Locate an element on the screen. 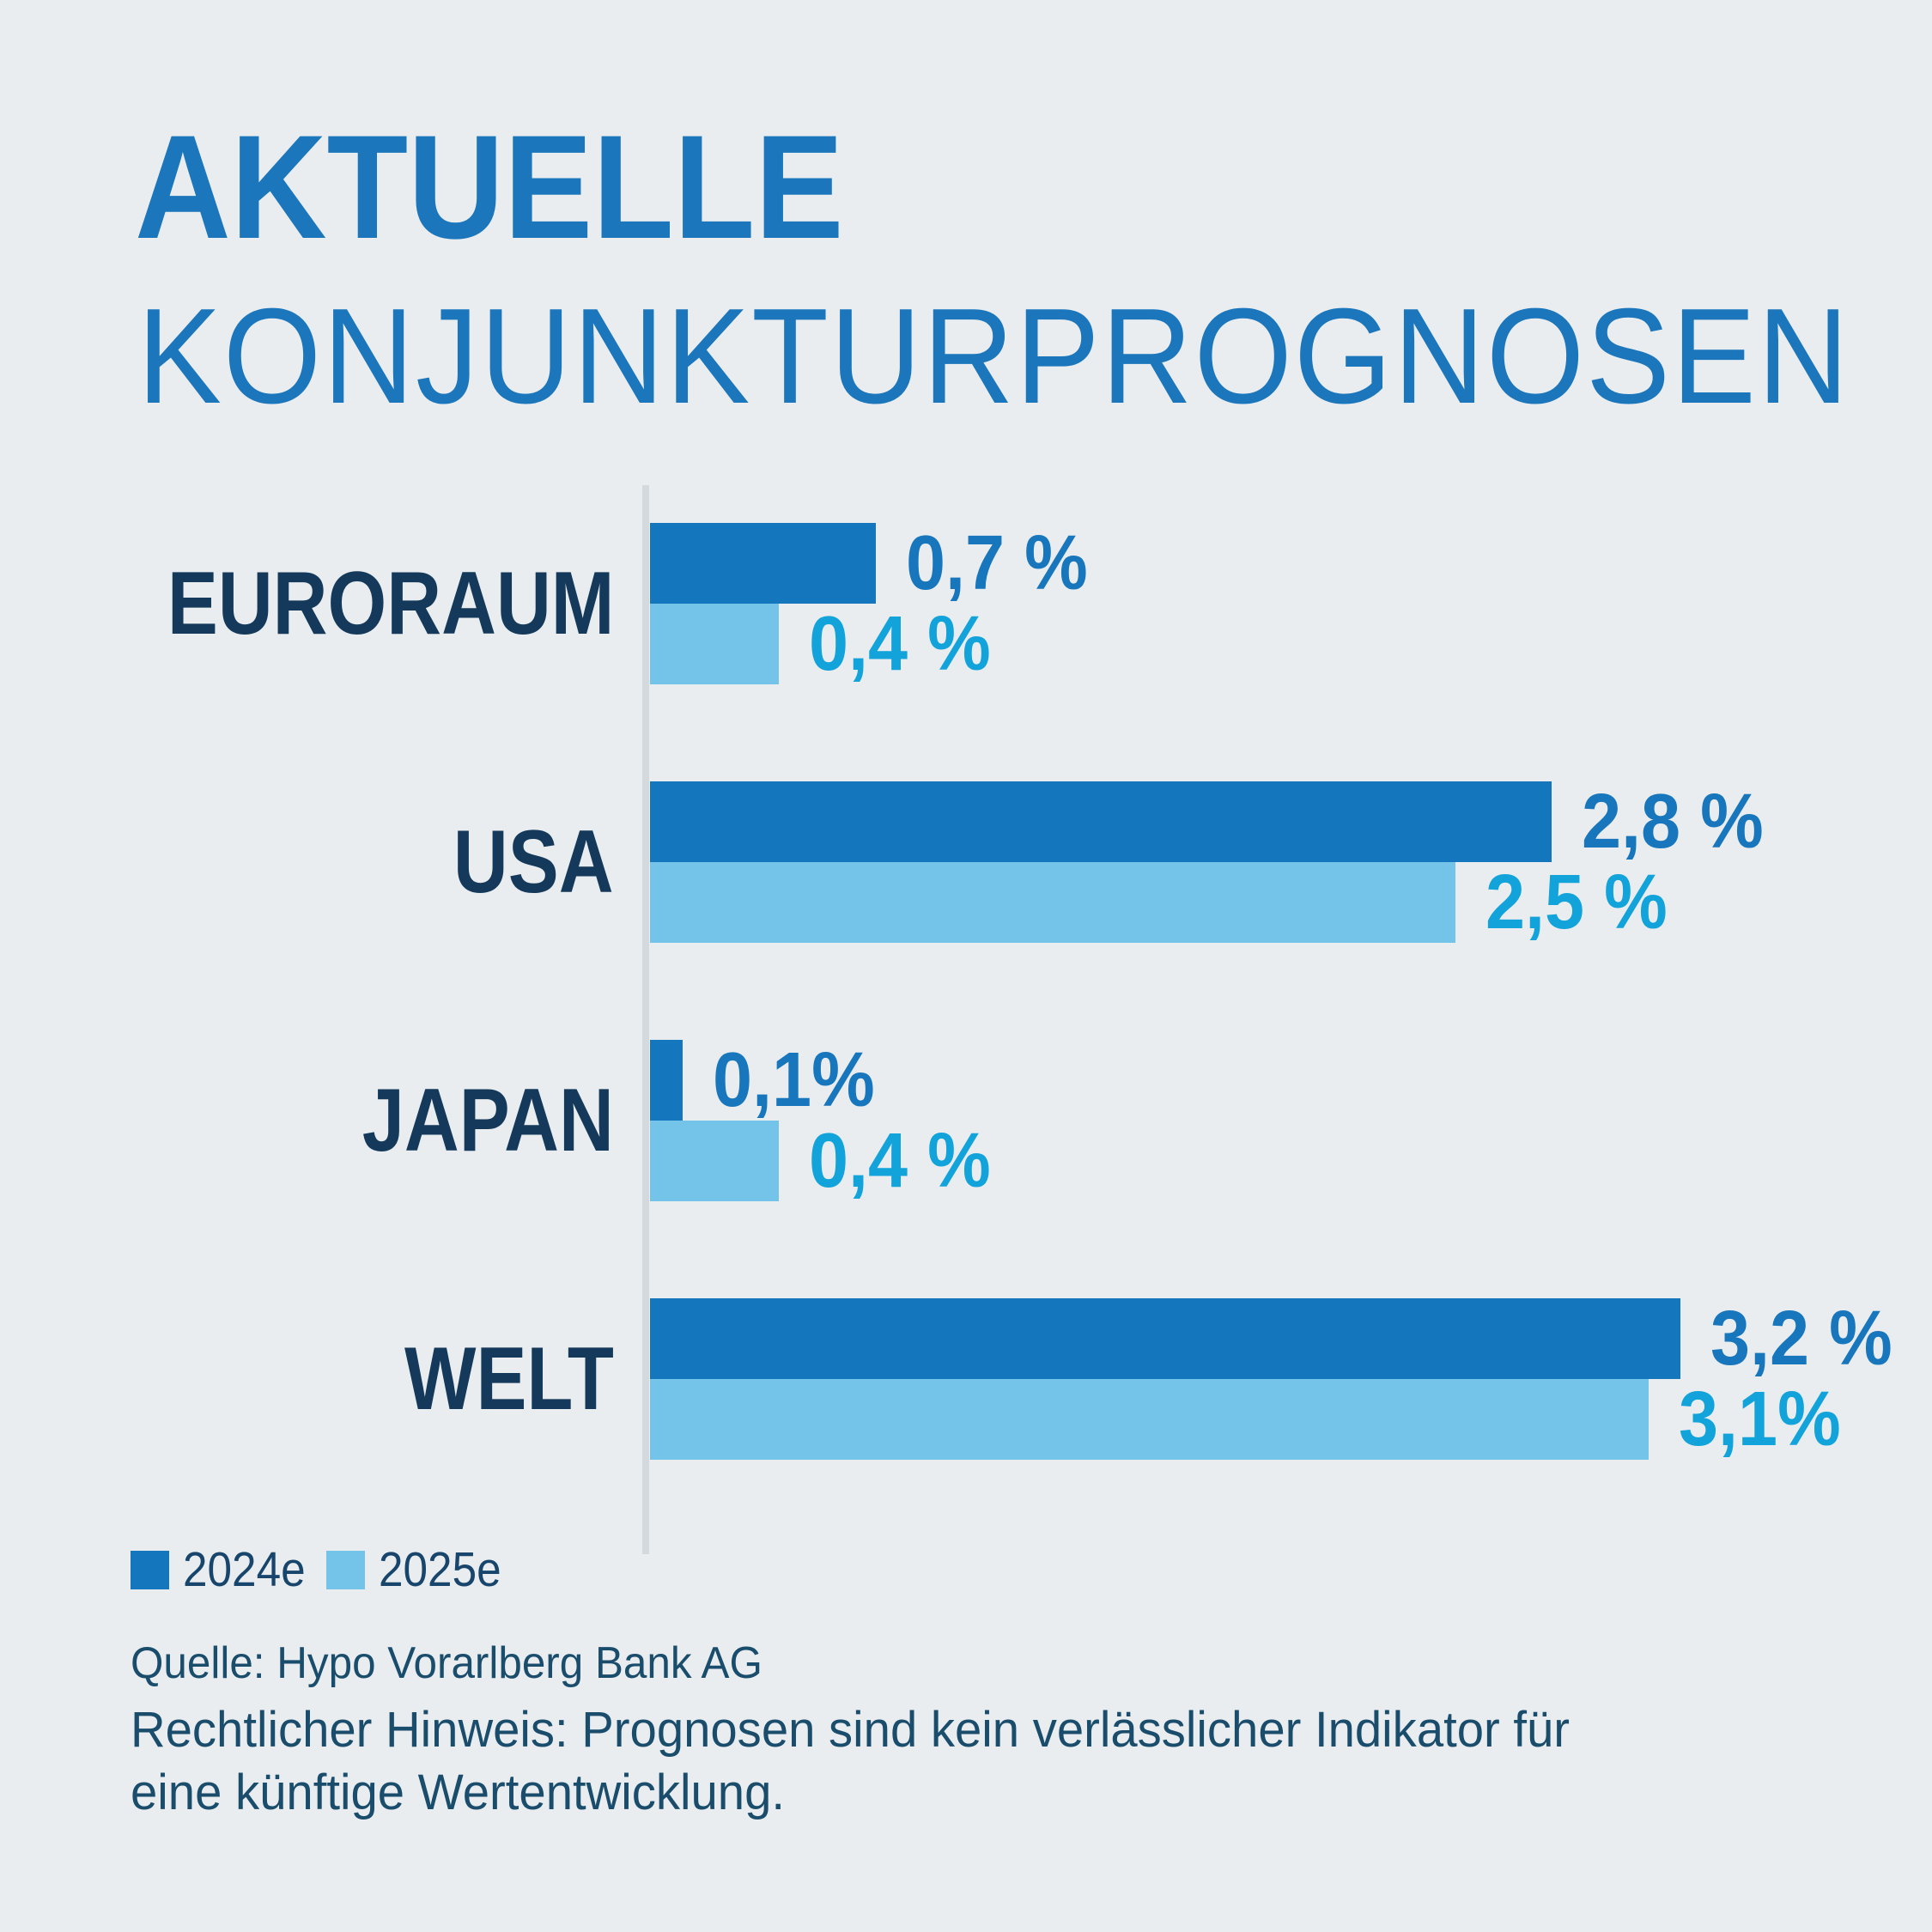  value-label-text: 3,2 % is located at coordinates (1801, 1339).